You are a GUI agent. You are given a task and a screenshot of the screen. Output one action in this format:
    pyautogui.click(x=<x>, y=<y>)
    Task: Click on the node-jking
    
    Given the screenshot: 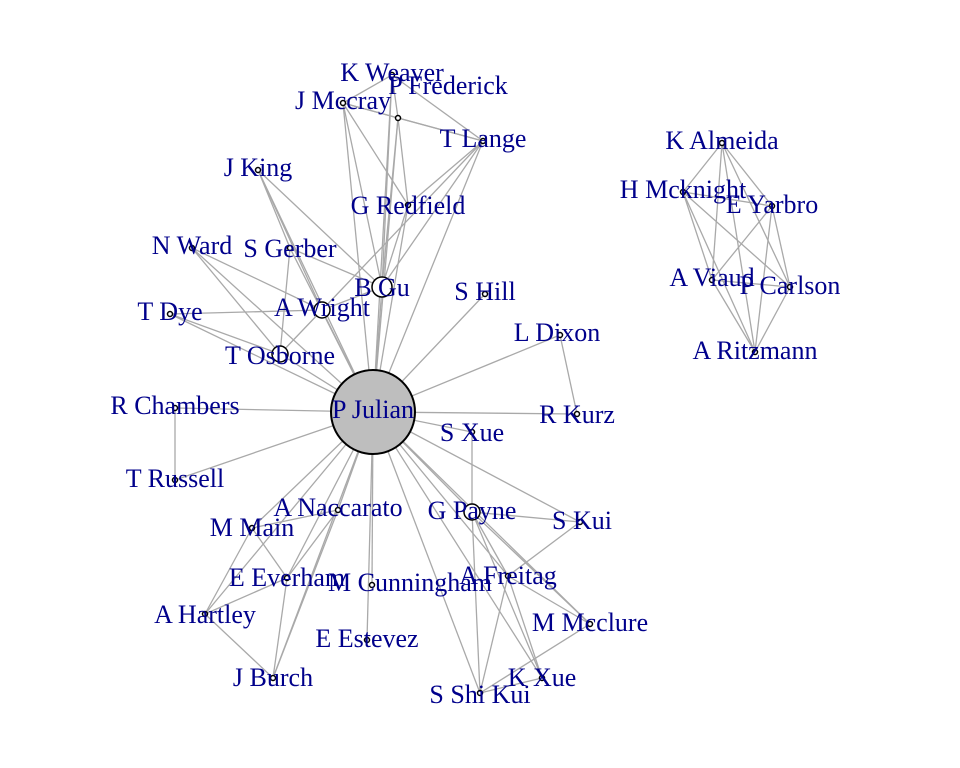 What is the action you would take?
    pyautogui.click(x=258, y=170)
    